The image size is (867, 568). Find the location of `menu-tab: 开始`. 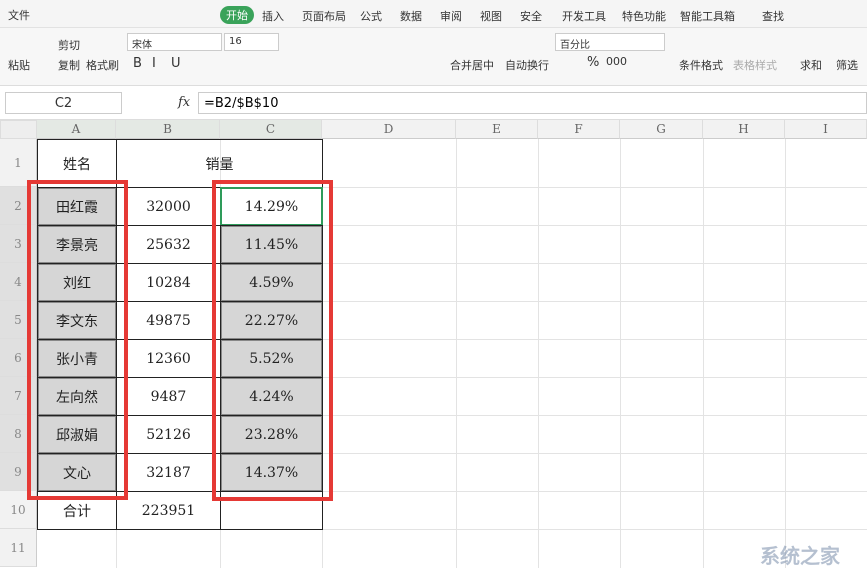

menu-tab: 开始 is located at coordinates (237, 15).